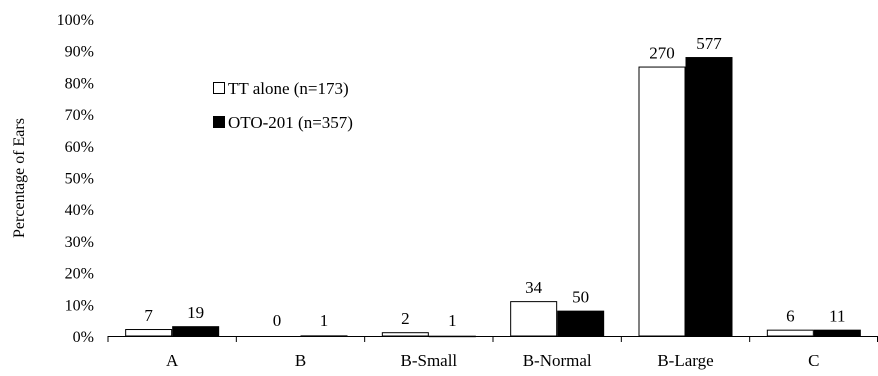 The image size is (878, 376). Describe the element at coordinates (288, 88) in the screenshot. I see `legend-label: TT alone (n=173)` at that location.